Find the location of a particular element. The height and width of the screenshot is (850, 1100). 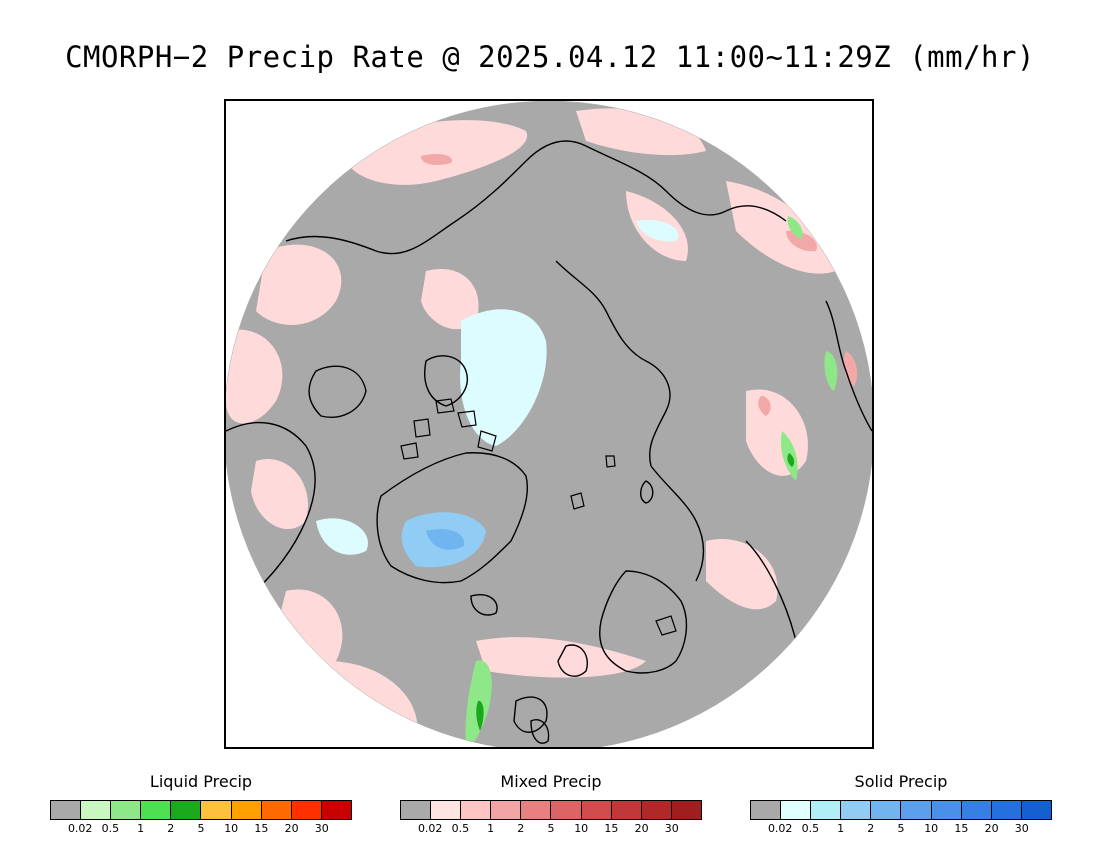

solid-precip-light is located at coordinates (497, 387).